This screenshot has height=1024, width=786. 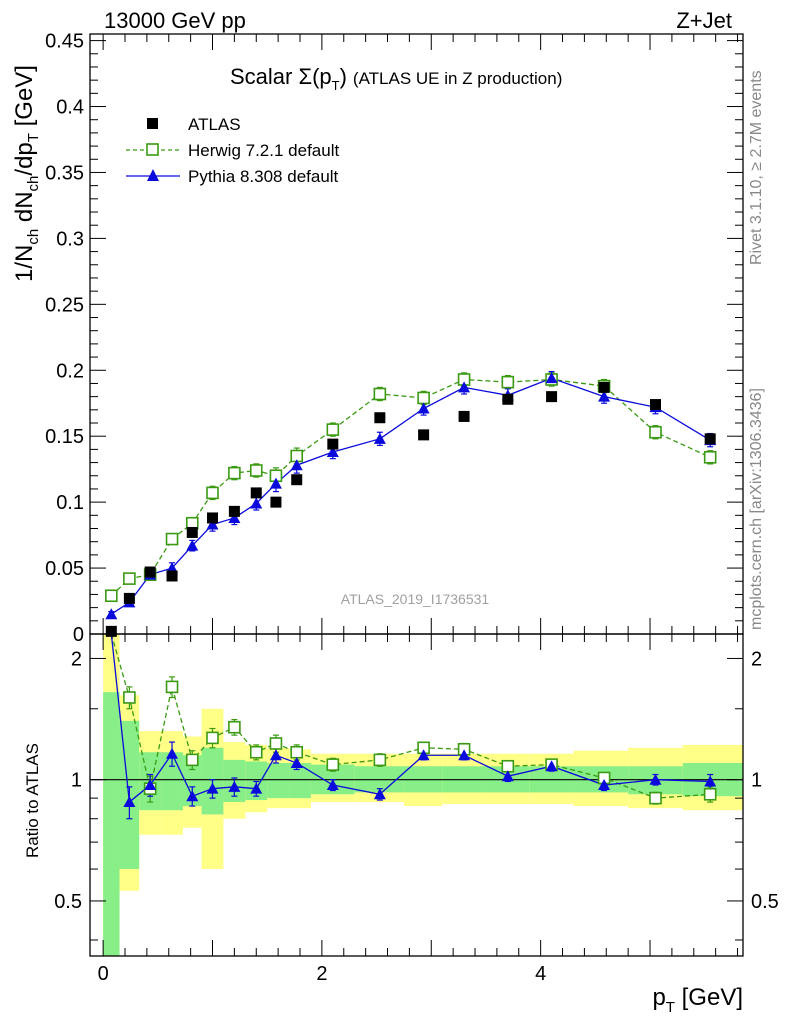 What do you see at coordinates (26, 173) in the screenshot?
I see `y-axis-label: 1/Nch dNch/dpT [GeV]` at bounding box center [26, 173].